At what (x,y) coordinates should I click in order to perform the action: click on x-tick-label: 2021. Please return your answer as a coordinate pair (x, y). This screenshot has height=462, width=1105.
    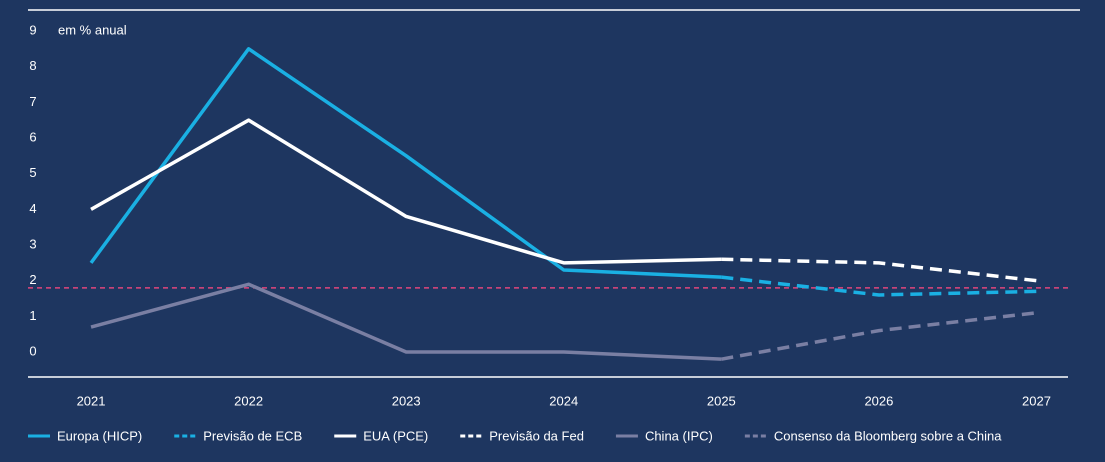
    Looking at the image, I should click on (91, 400).